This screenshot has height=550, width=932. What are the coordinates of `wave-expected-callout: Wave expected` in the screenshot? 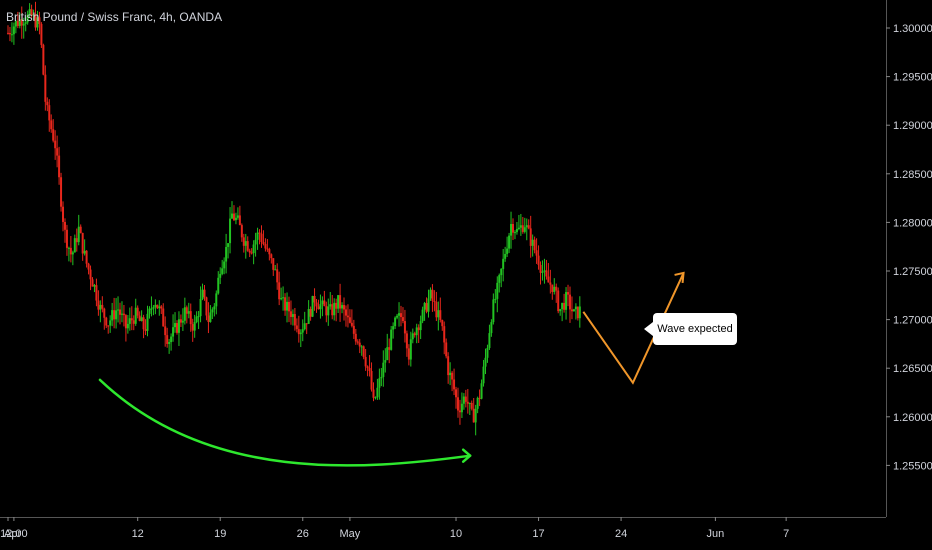 It's located at (690, 329).